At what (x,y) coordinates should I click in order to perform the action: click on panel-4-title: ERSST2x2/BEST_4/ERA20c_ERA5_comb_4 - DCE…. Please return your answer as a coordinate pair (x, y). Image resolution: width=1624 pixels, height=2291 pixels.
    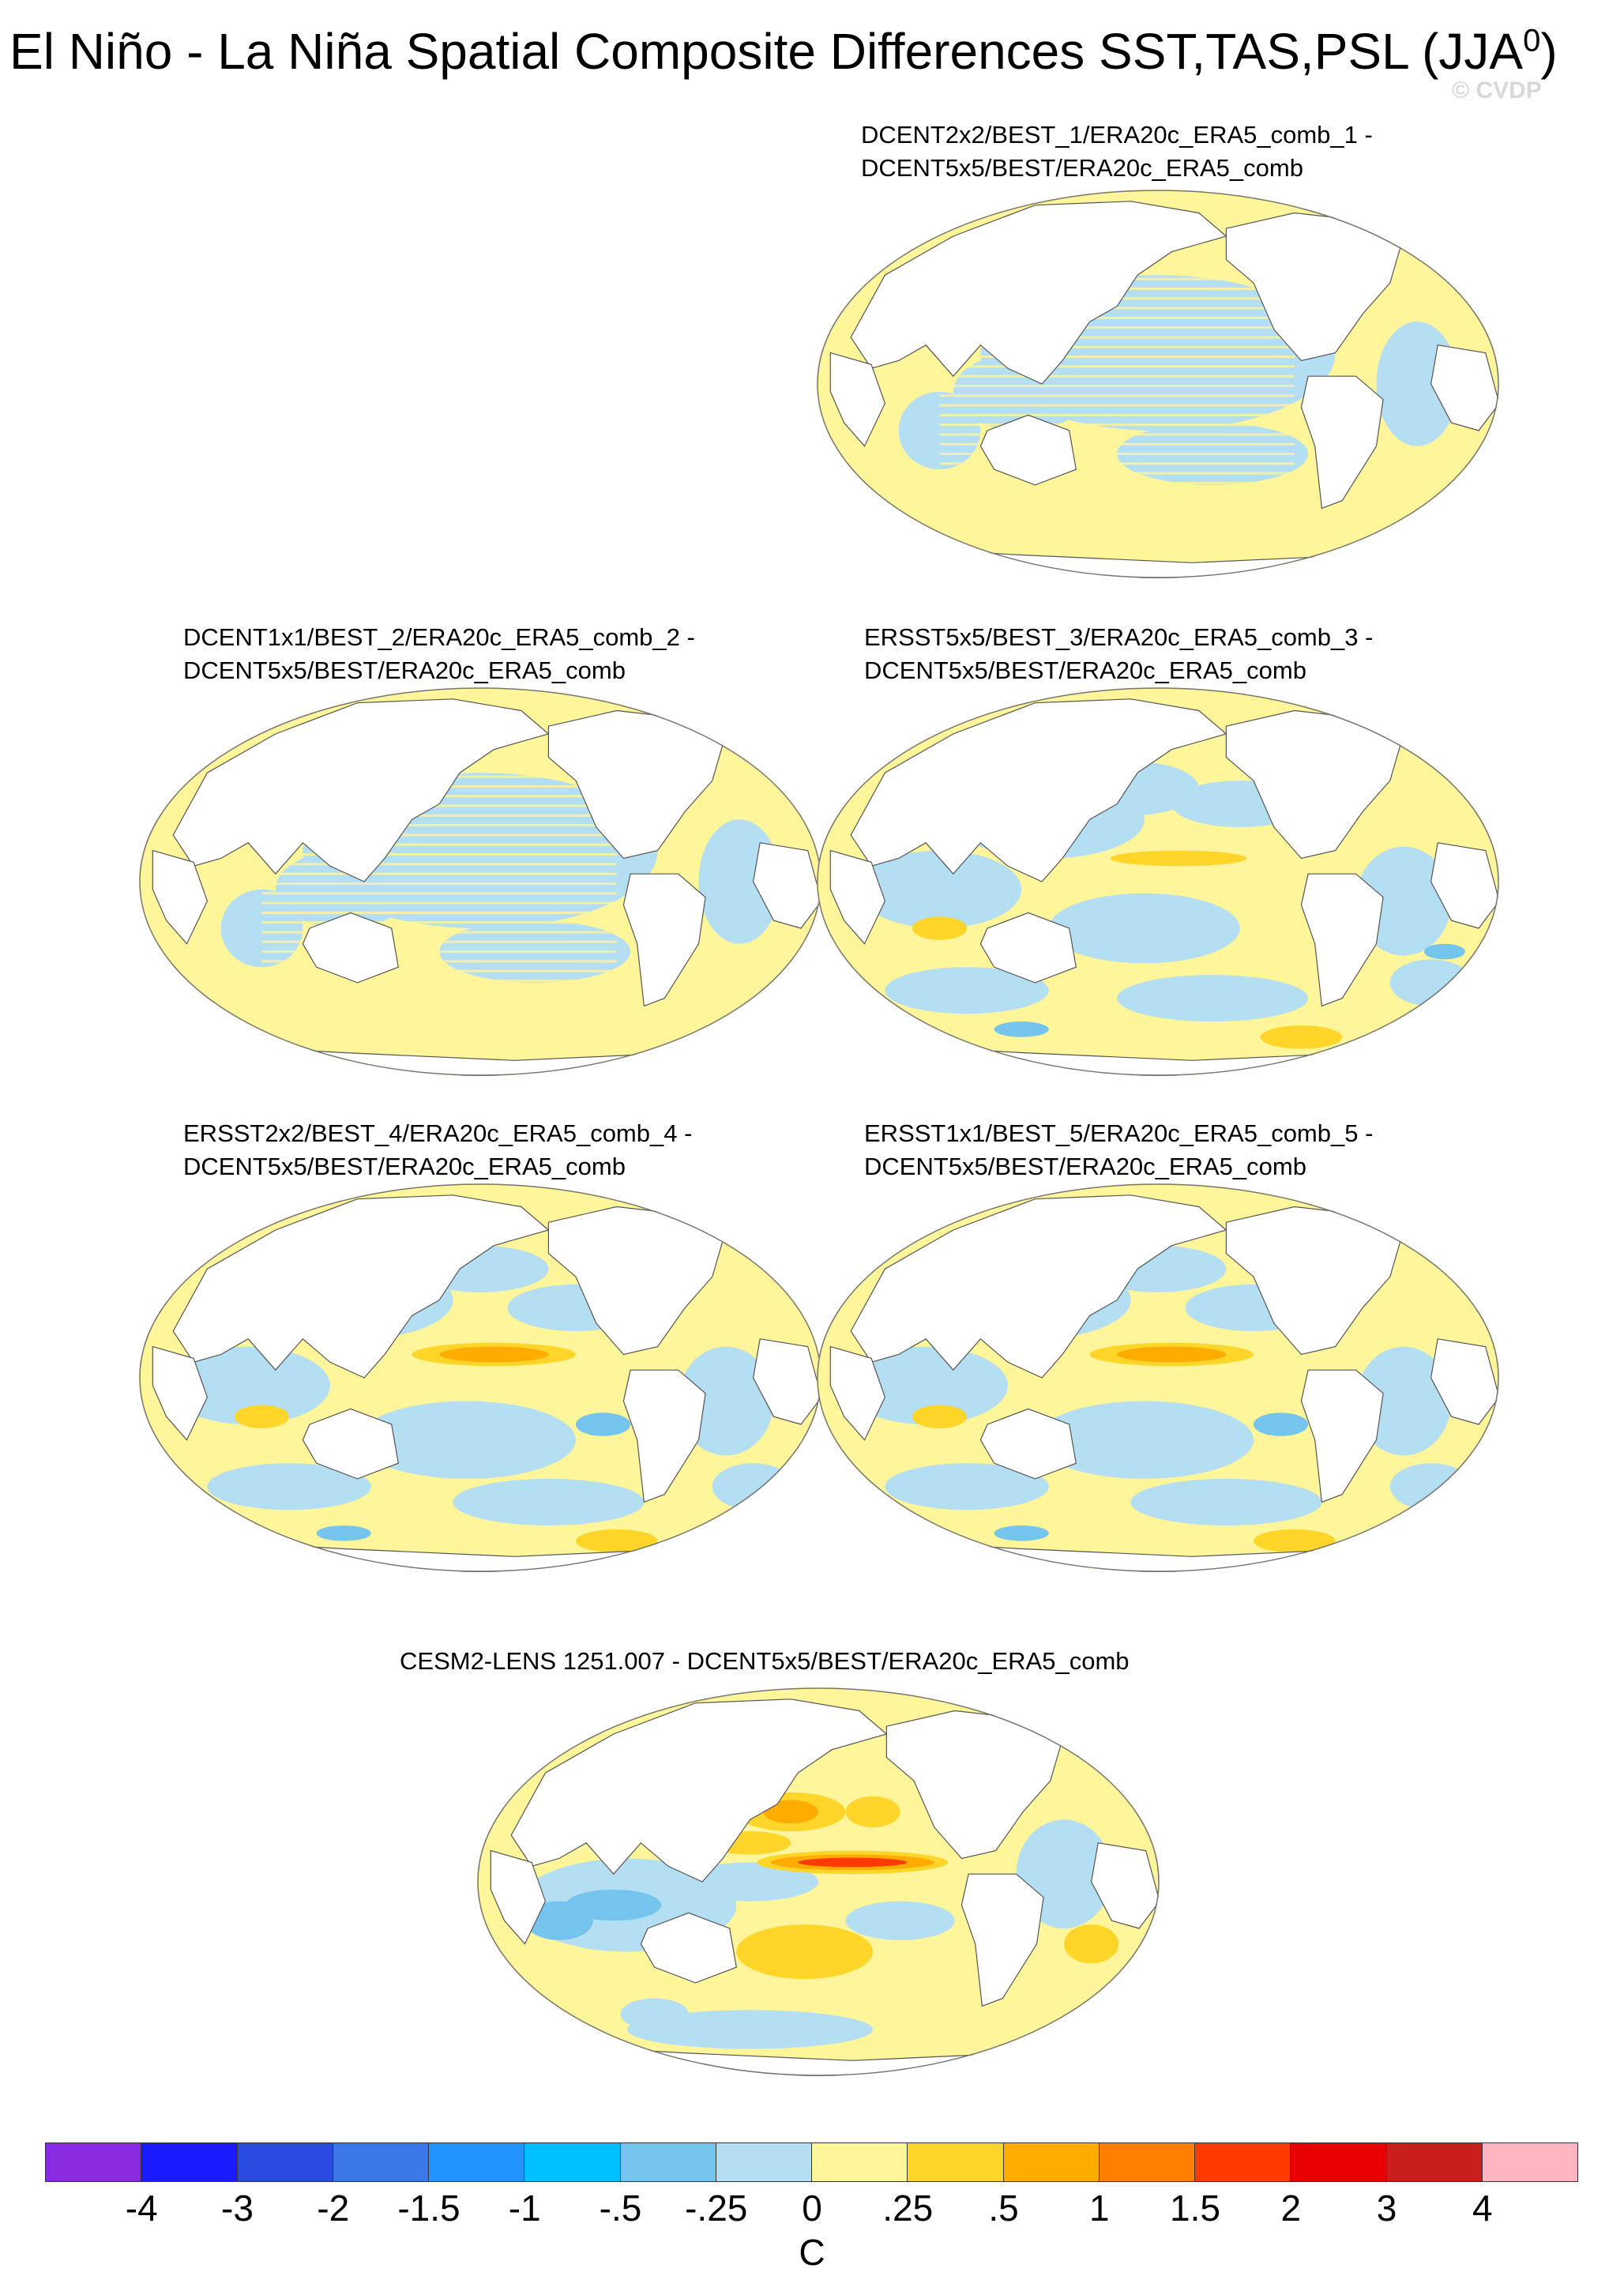
    Looking at the image, I should click on (437, 1150).